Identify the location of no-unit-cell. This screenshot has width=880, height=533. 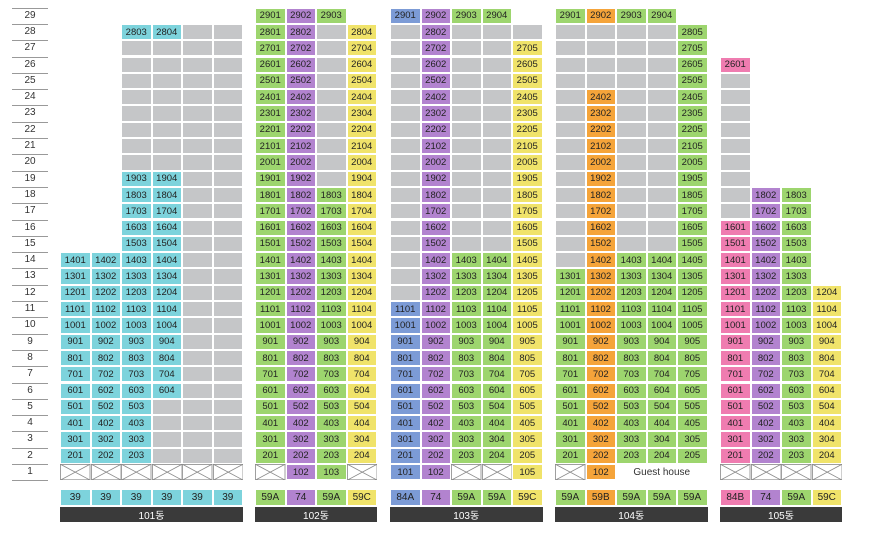
(496, 472).